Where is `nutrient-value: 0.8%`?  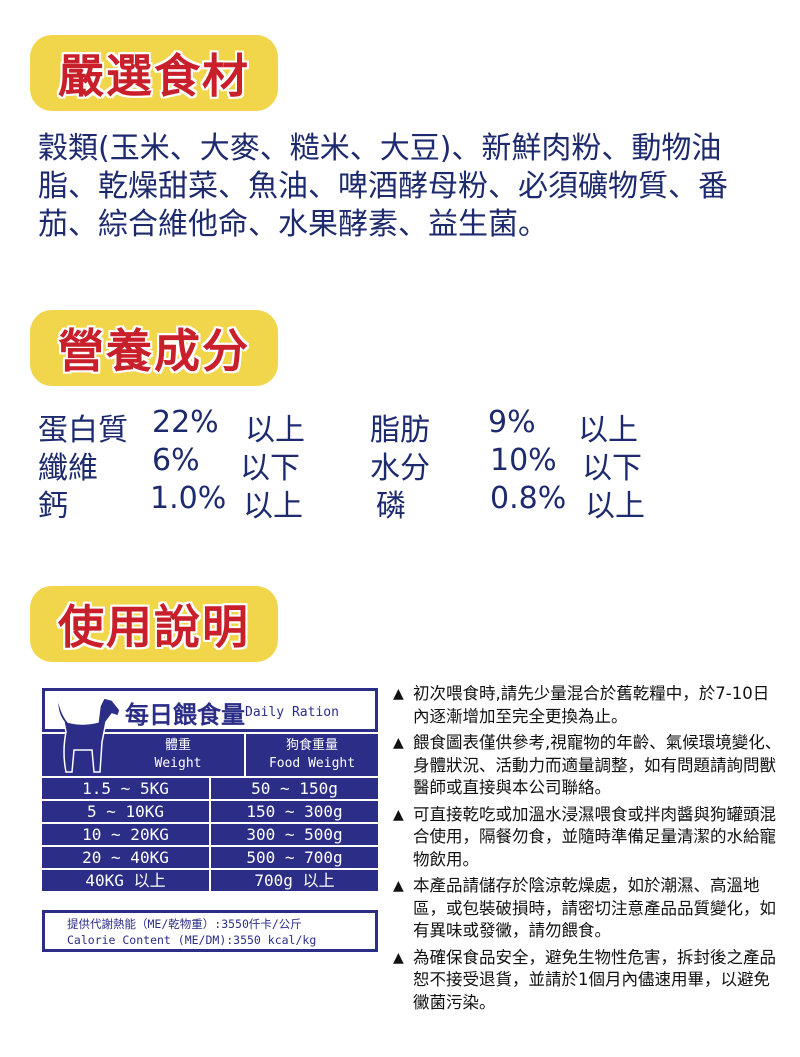
nutrient-value: 0.8% is located at coordinates (528, 498).